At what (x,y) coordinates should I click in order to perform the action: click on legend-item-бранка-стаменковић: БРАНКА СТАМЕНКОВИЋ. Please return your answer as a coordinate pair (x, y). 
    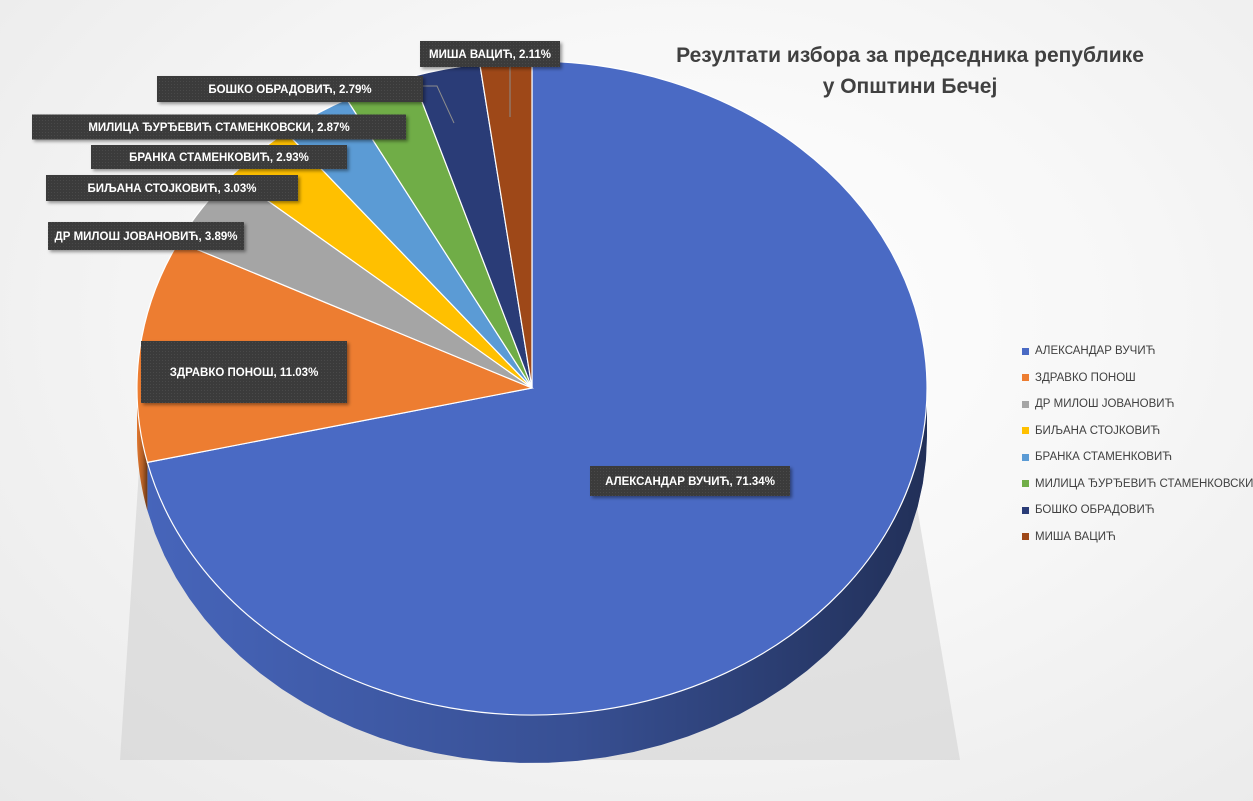
    Looking at the image, I should click on (1136, 457).